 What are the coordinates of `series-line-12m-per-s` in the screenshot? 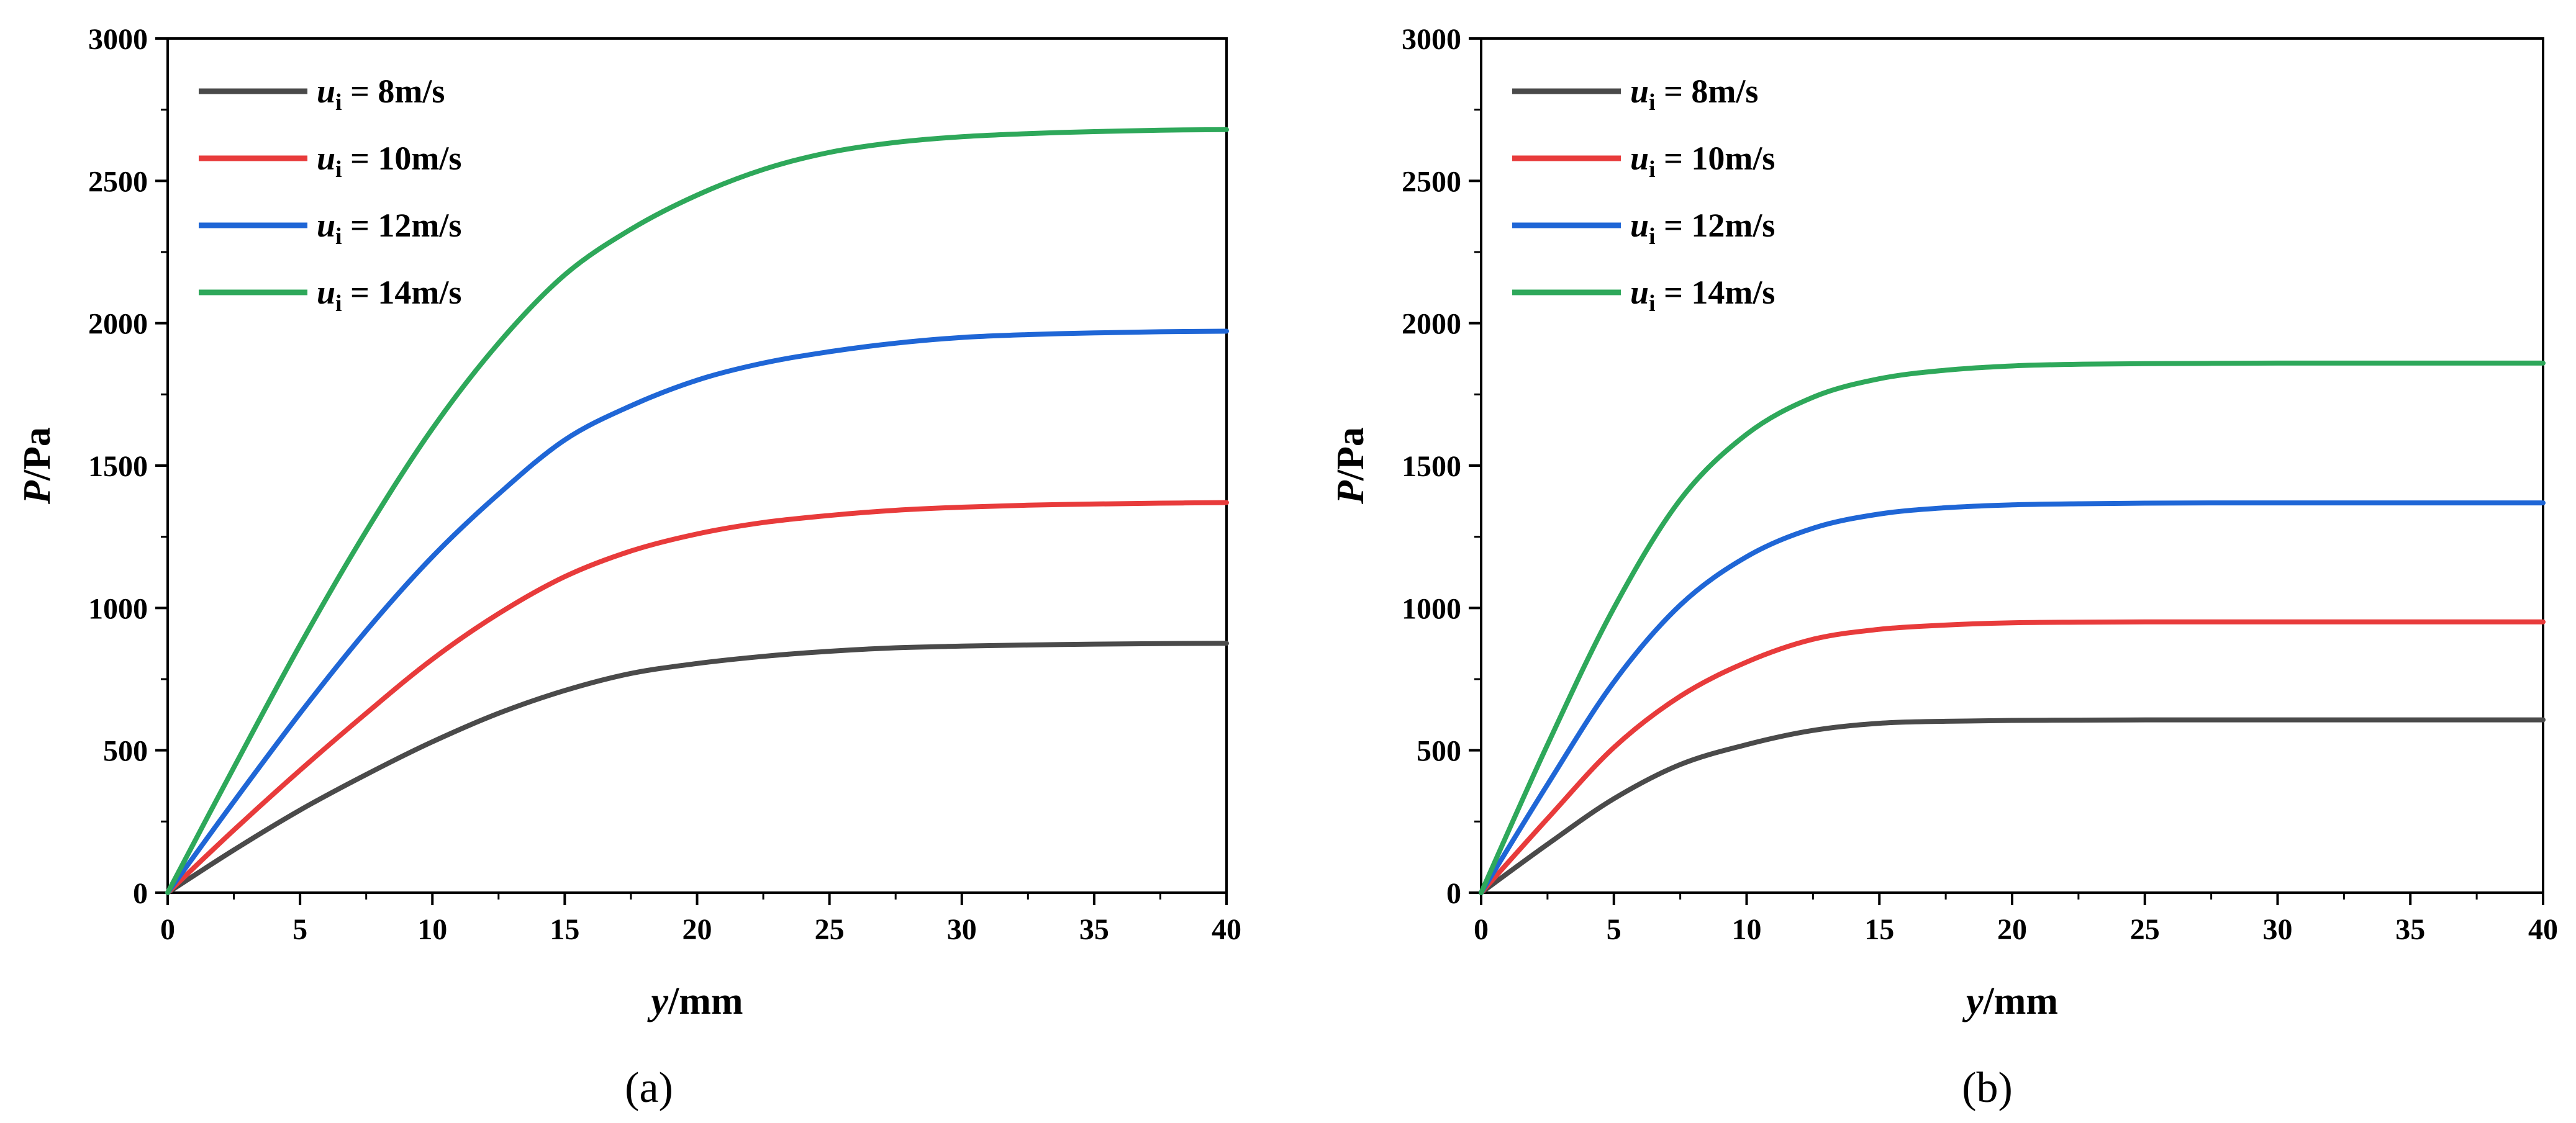 It's located at (2012, 697).